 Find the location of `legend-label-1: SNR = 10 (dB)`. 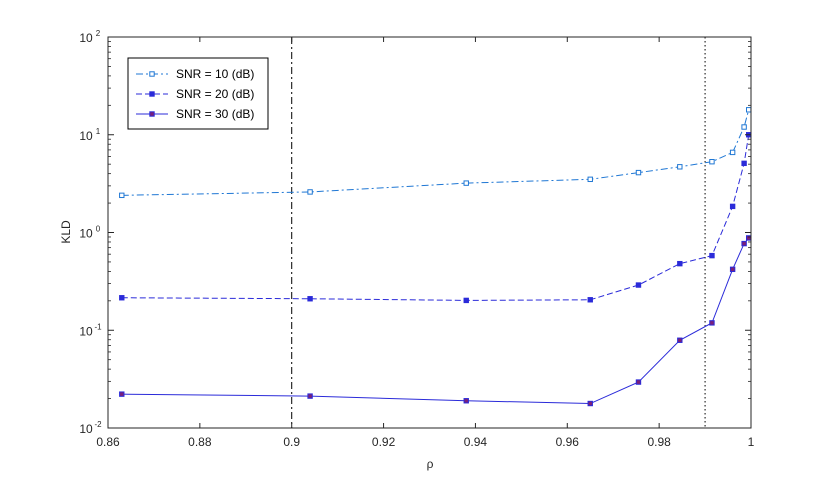

legend-label-1: SNR = 10 (dB) is located at coordinates (215, 74).